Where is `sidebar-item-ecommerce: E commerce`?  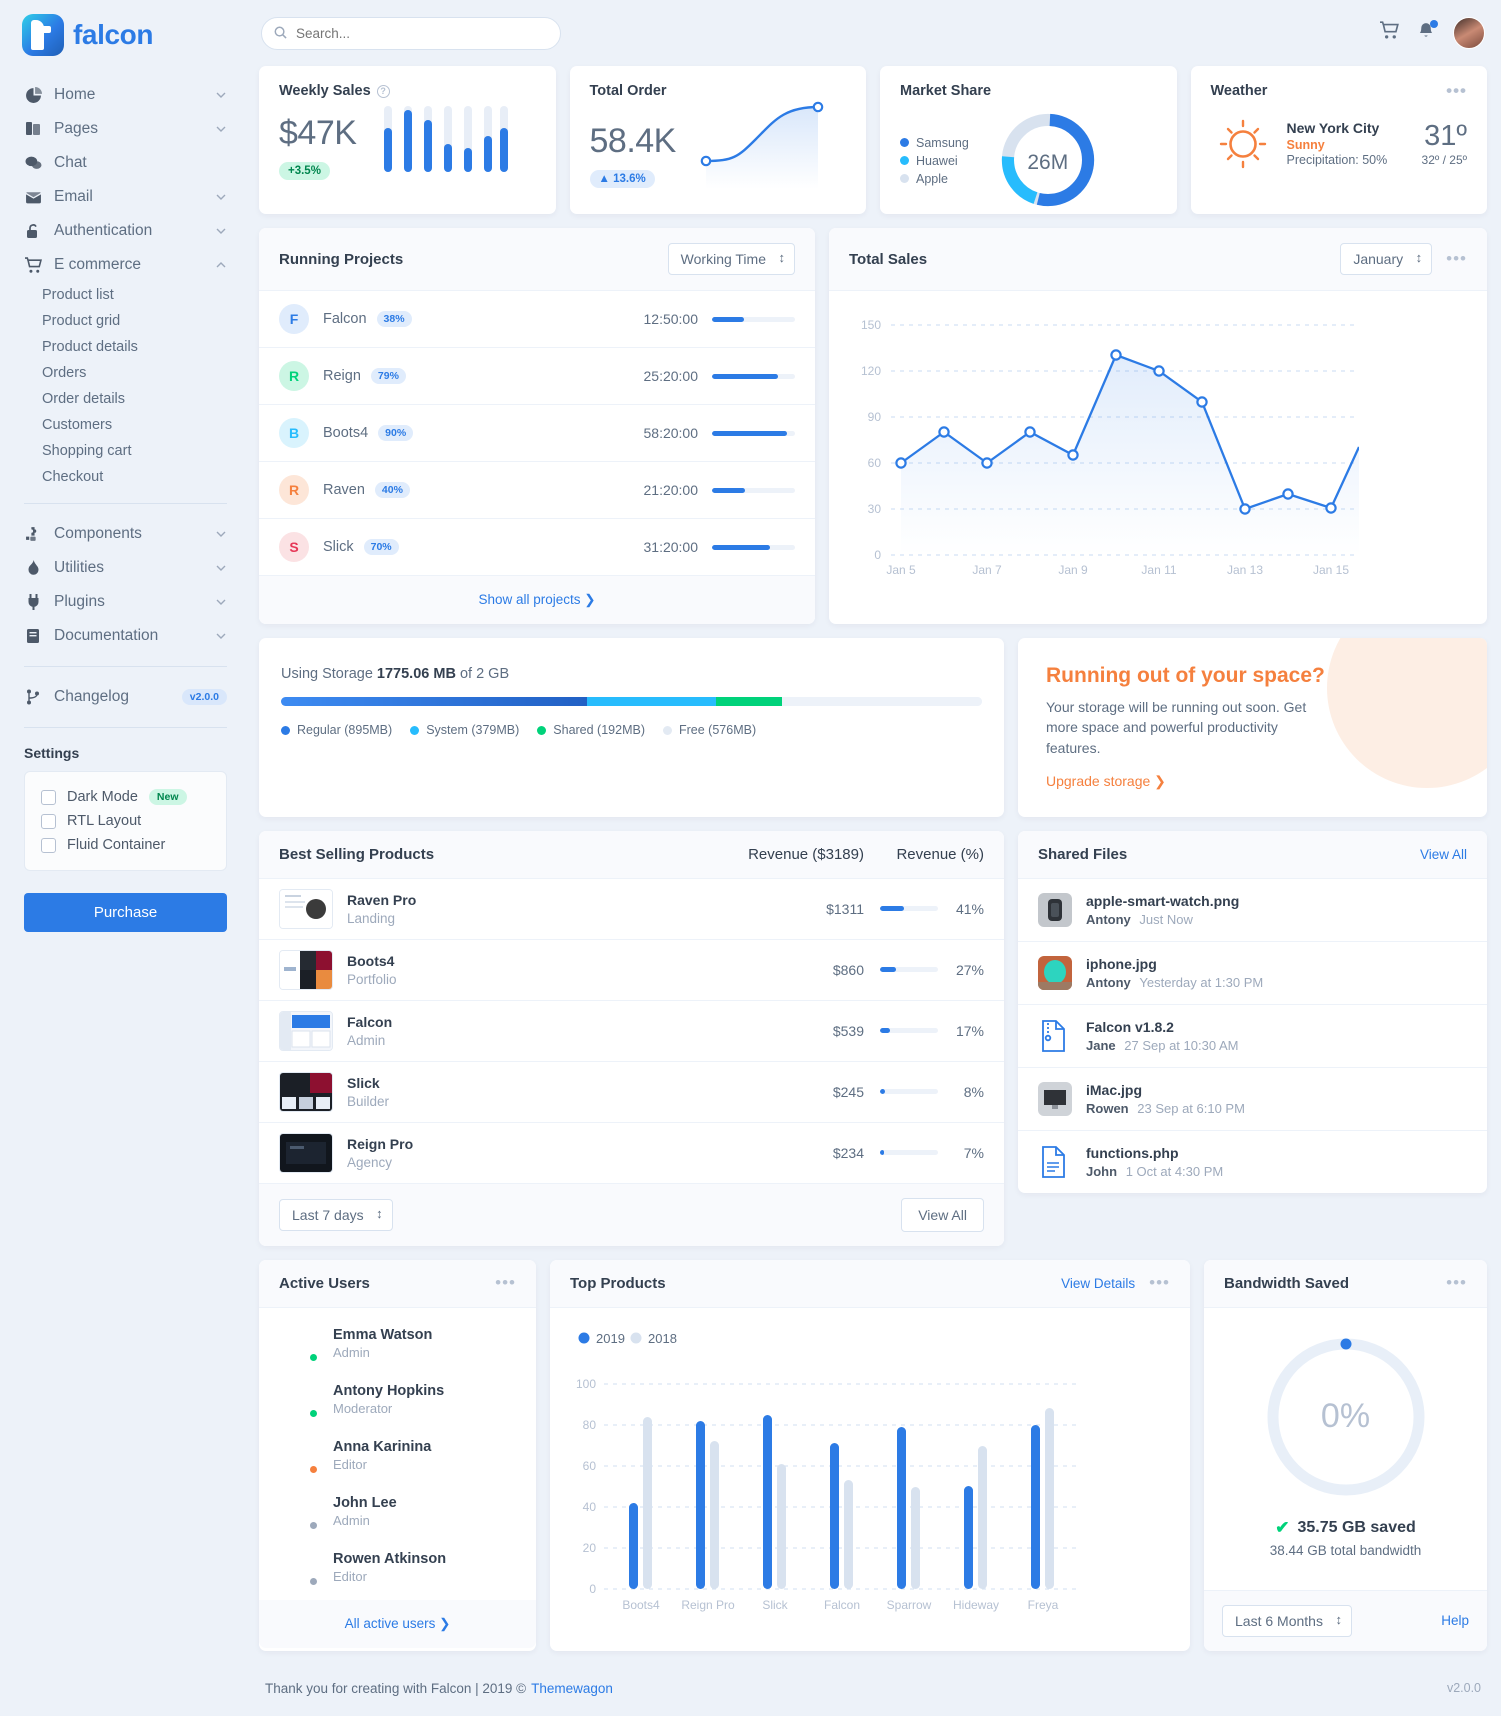 sidebar-item-ecommerce: E commerce is located at coordinates (125, 265).